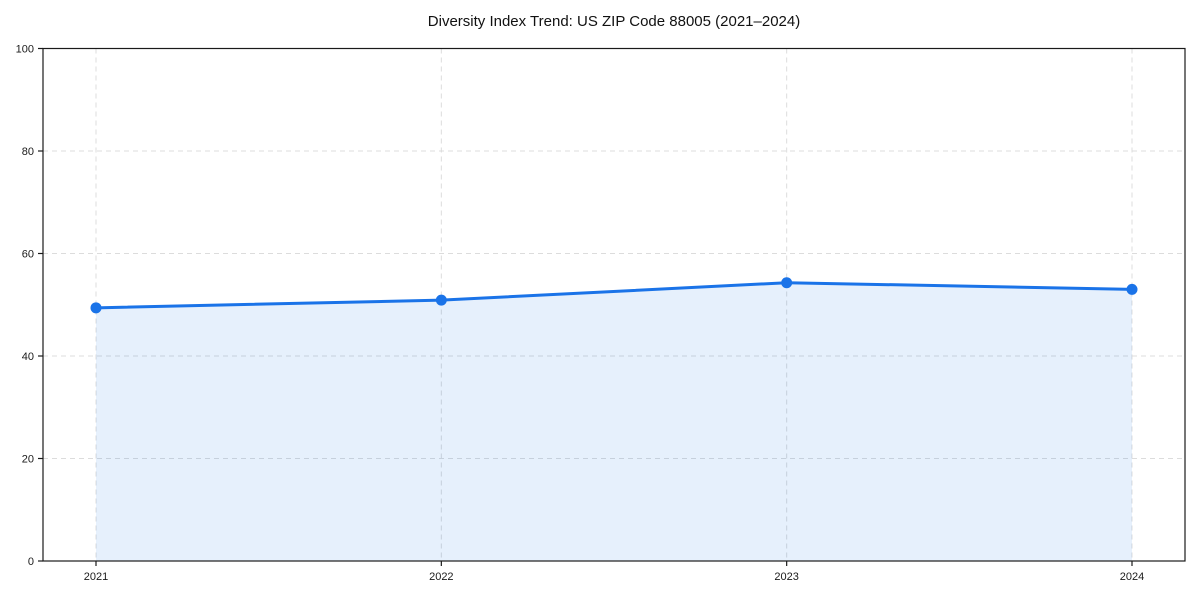  What do you see at coordinates (28, 255) in the screenshot?
I see `y-tick-label: 60` at bounding box center [28, 255].